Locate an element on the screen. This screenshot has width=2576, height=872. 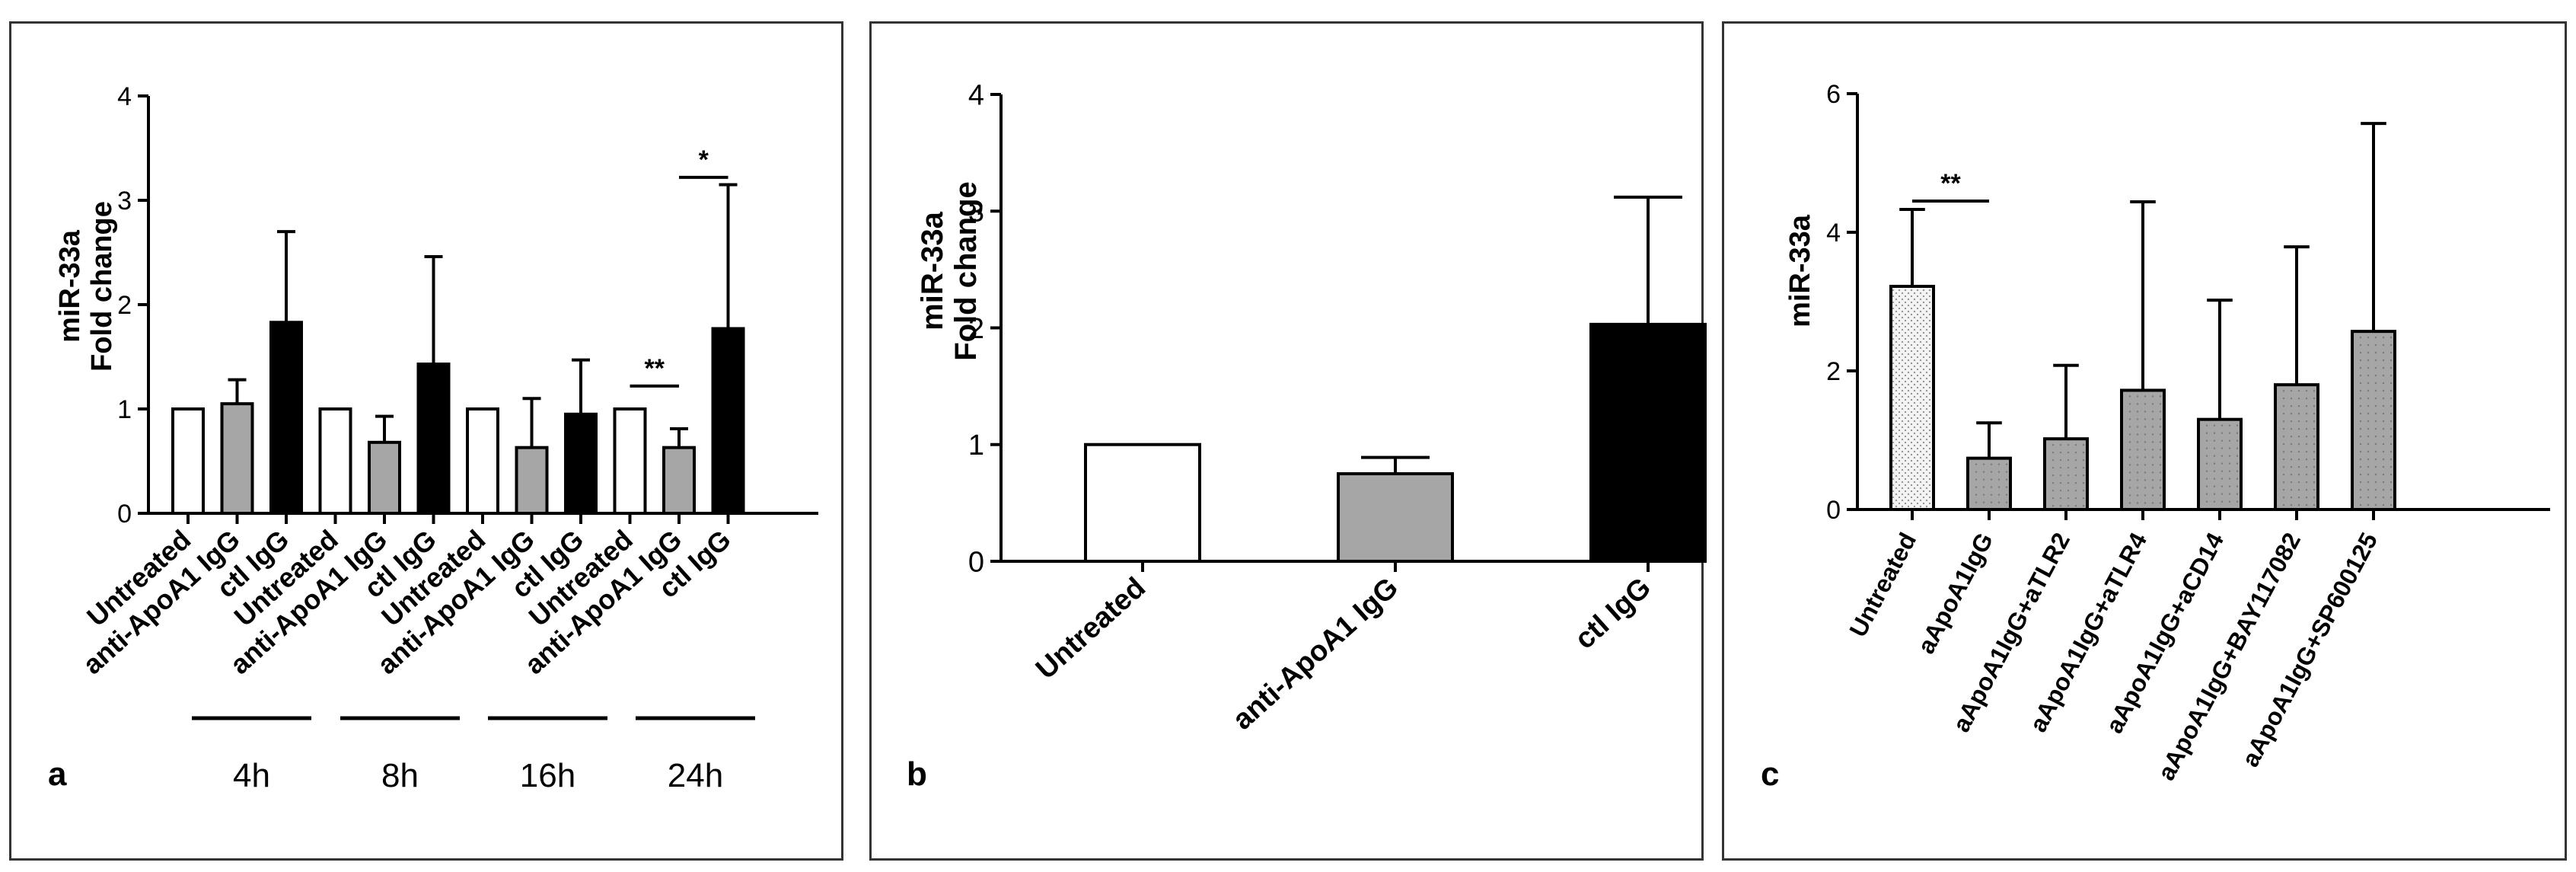
y-tick-label: 2 is located at coordinates (976, 329).